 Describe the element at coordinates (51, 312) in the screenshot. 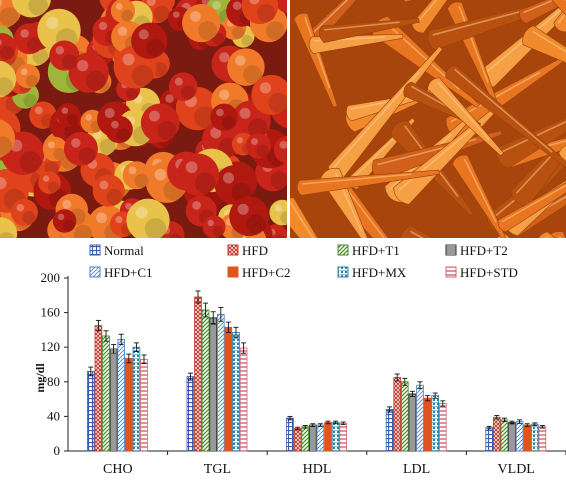

I see `y-tick-label: 160` at that location.